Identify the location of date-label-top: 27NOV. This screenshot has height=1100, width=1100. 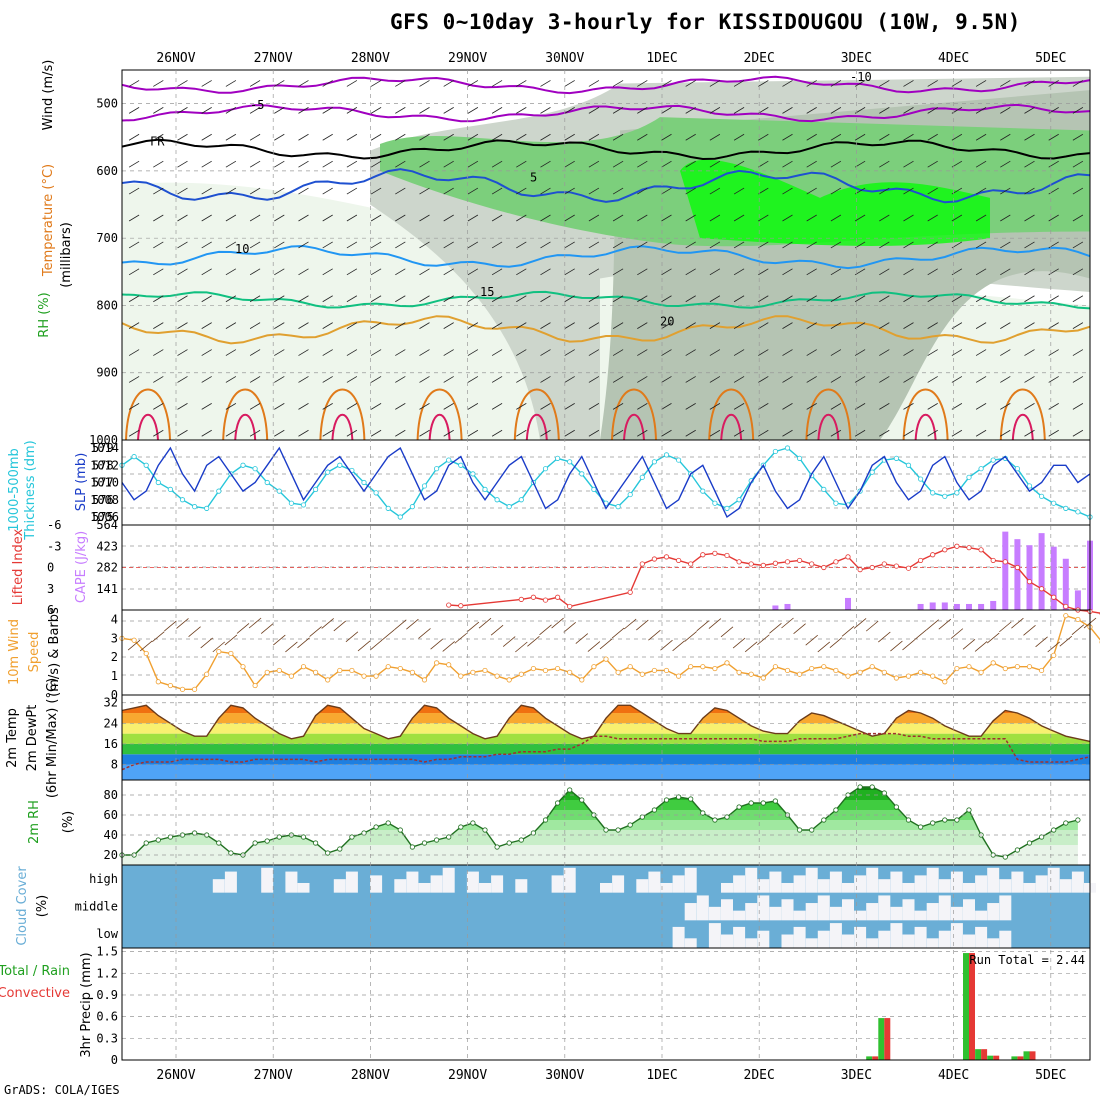
(273, 58).